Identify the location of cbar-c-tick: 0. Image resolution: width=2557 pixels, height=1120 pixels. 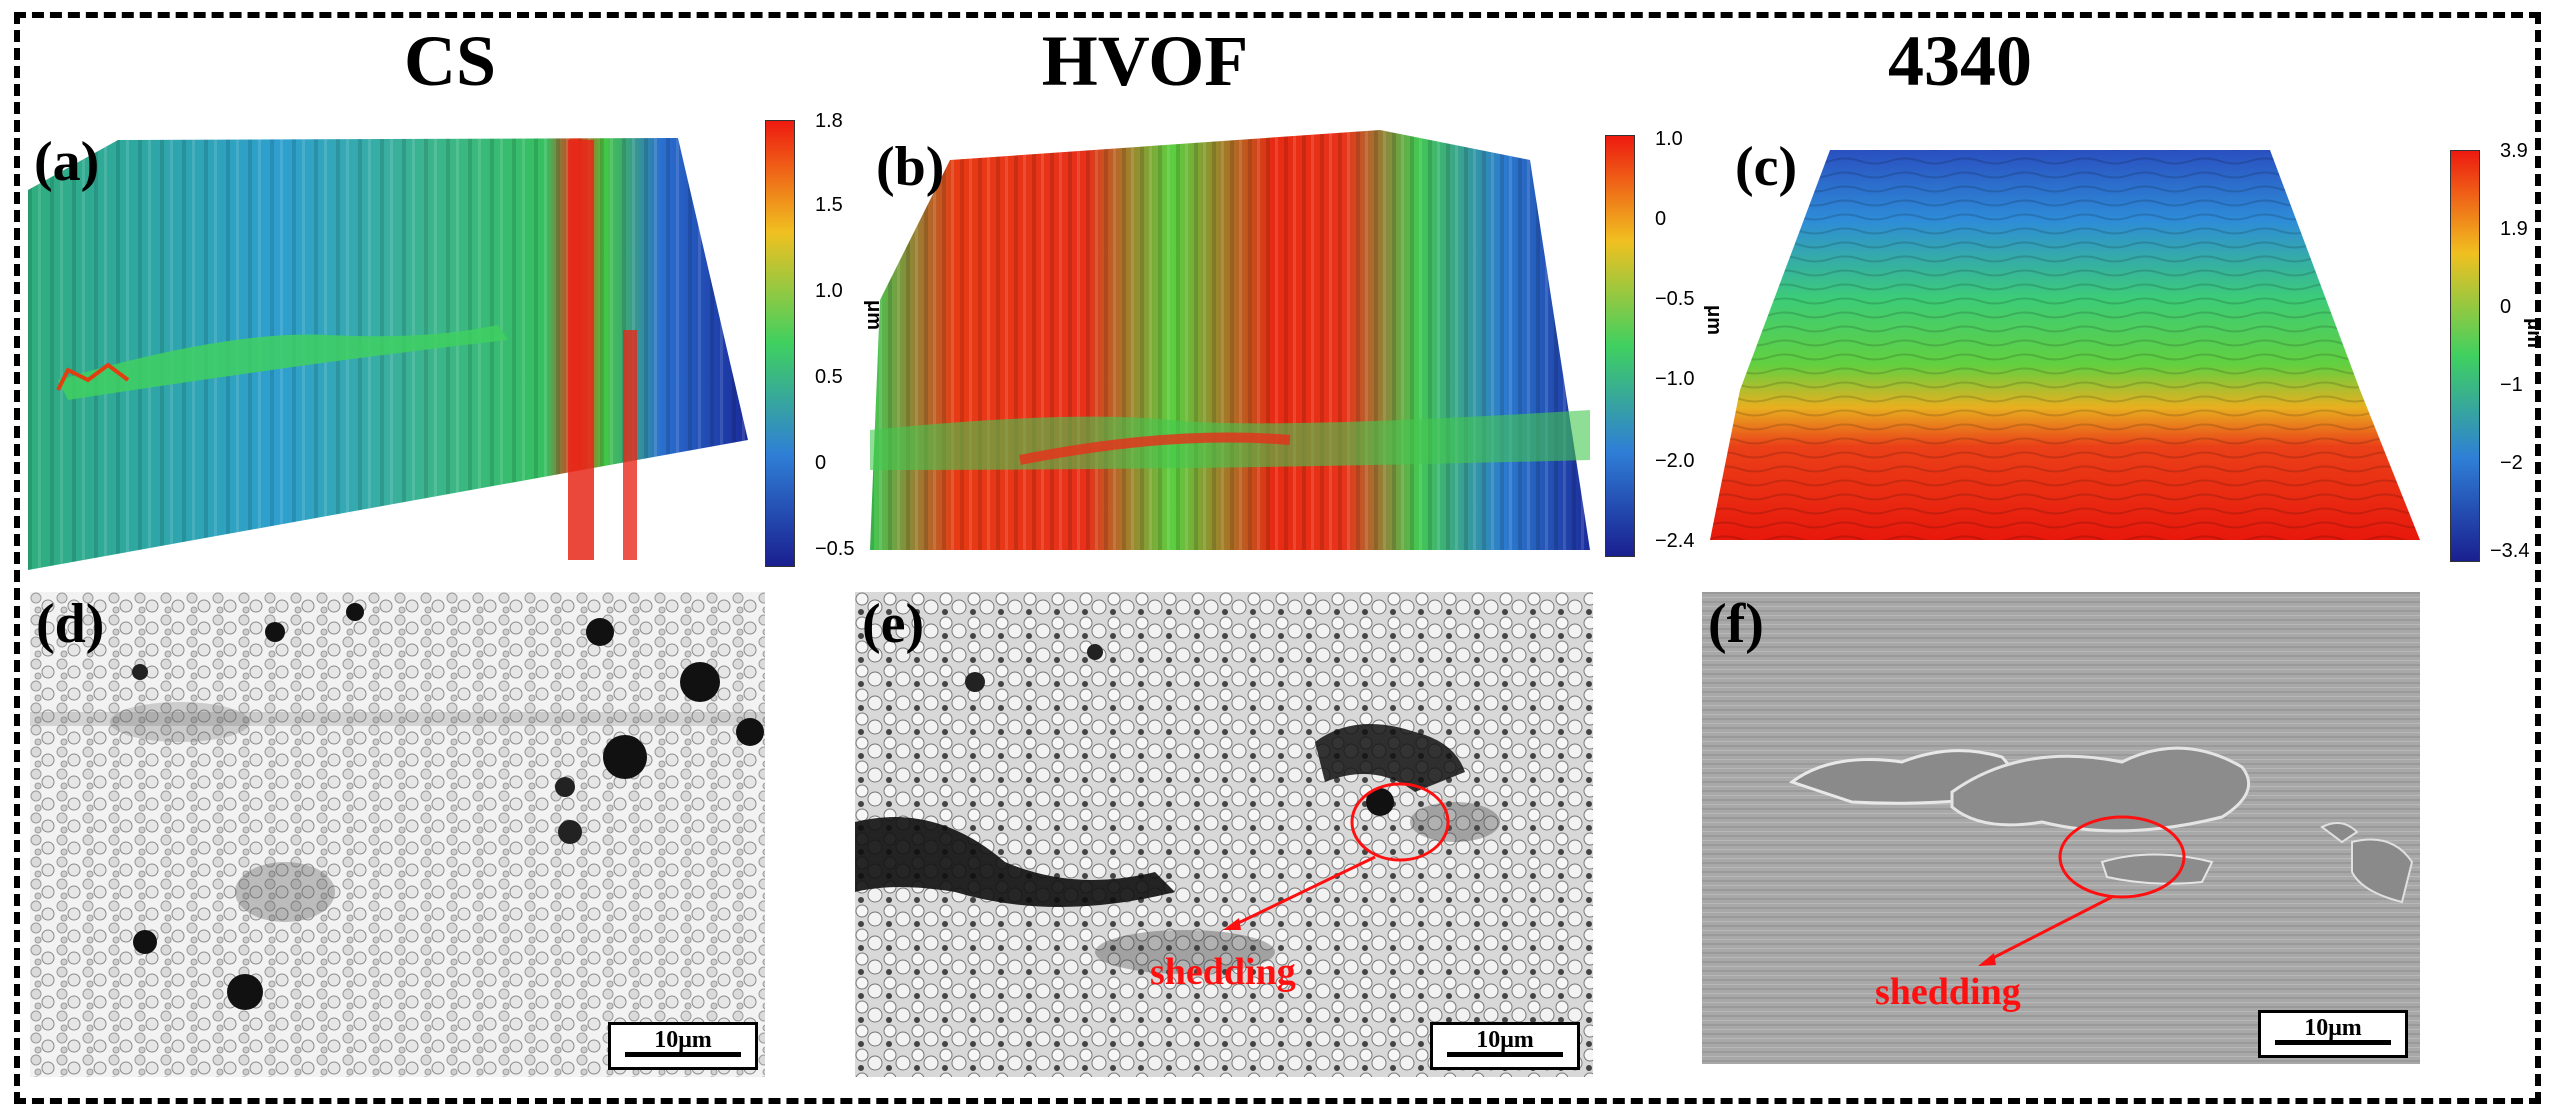
(2506, 307).